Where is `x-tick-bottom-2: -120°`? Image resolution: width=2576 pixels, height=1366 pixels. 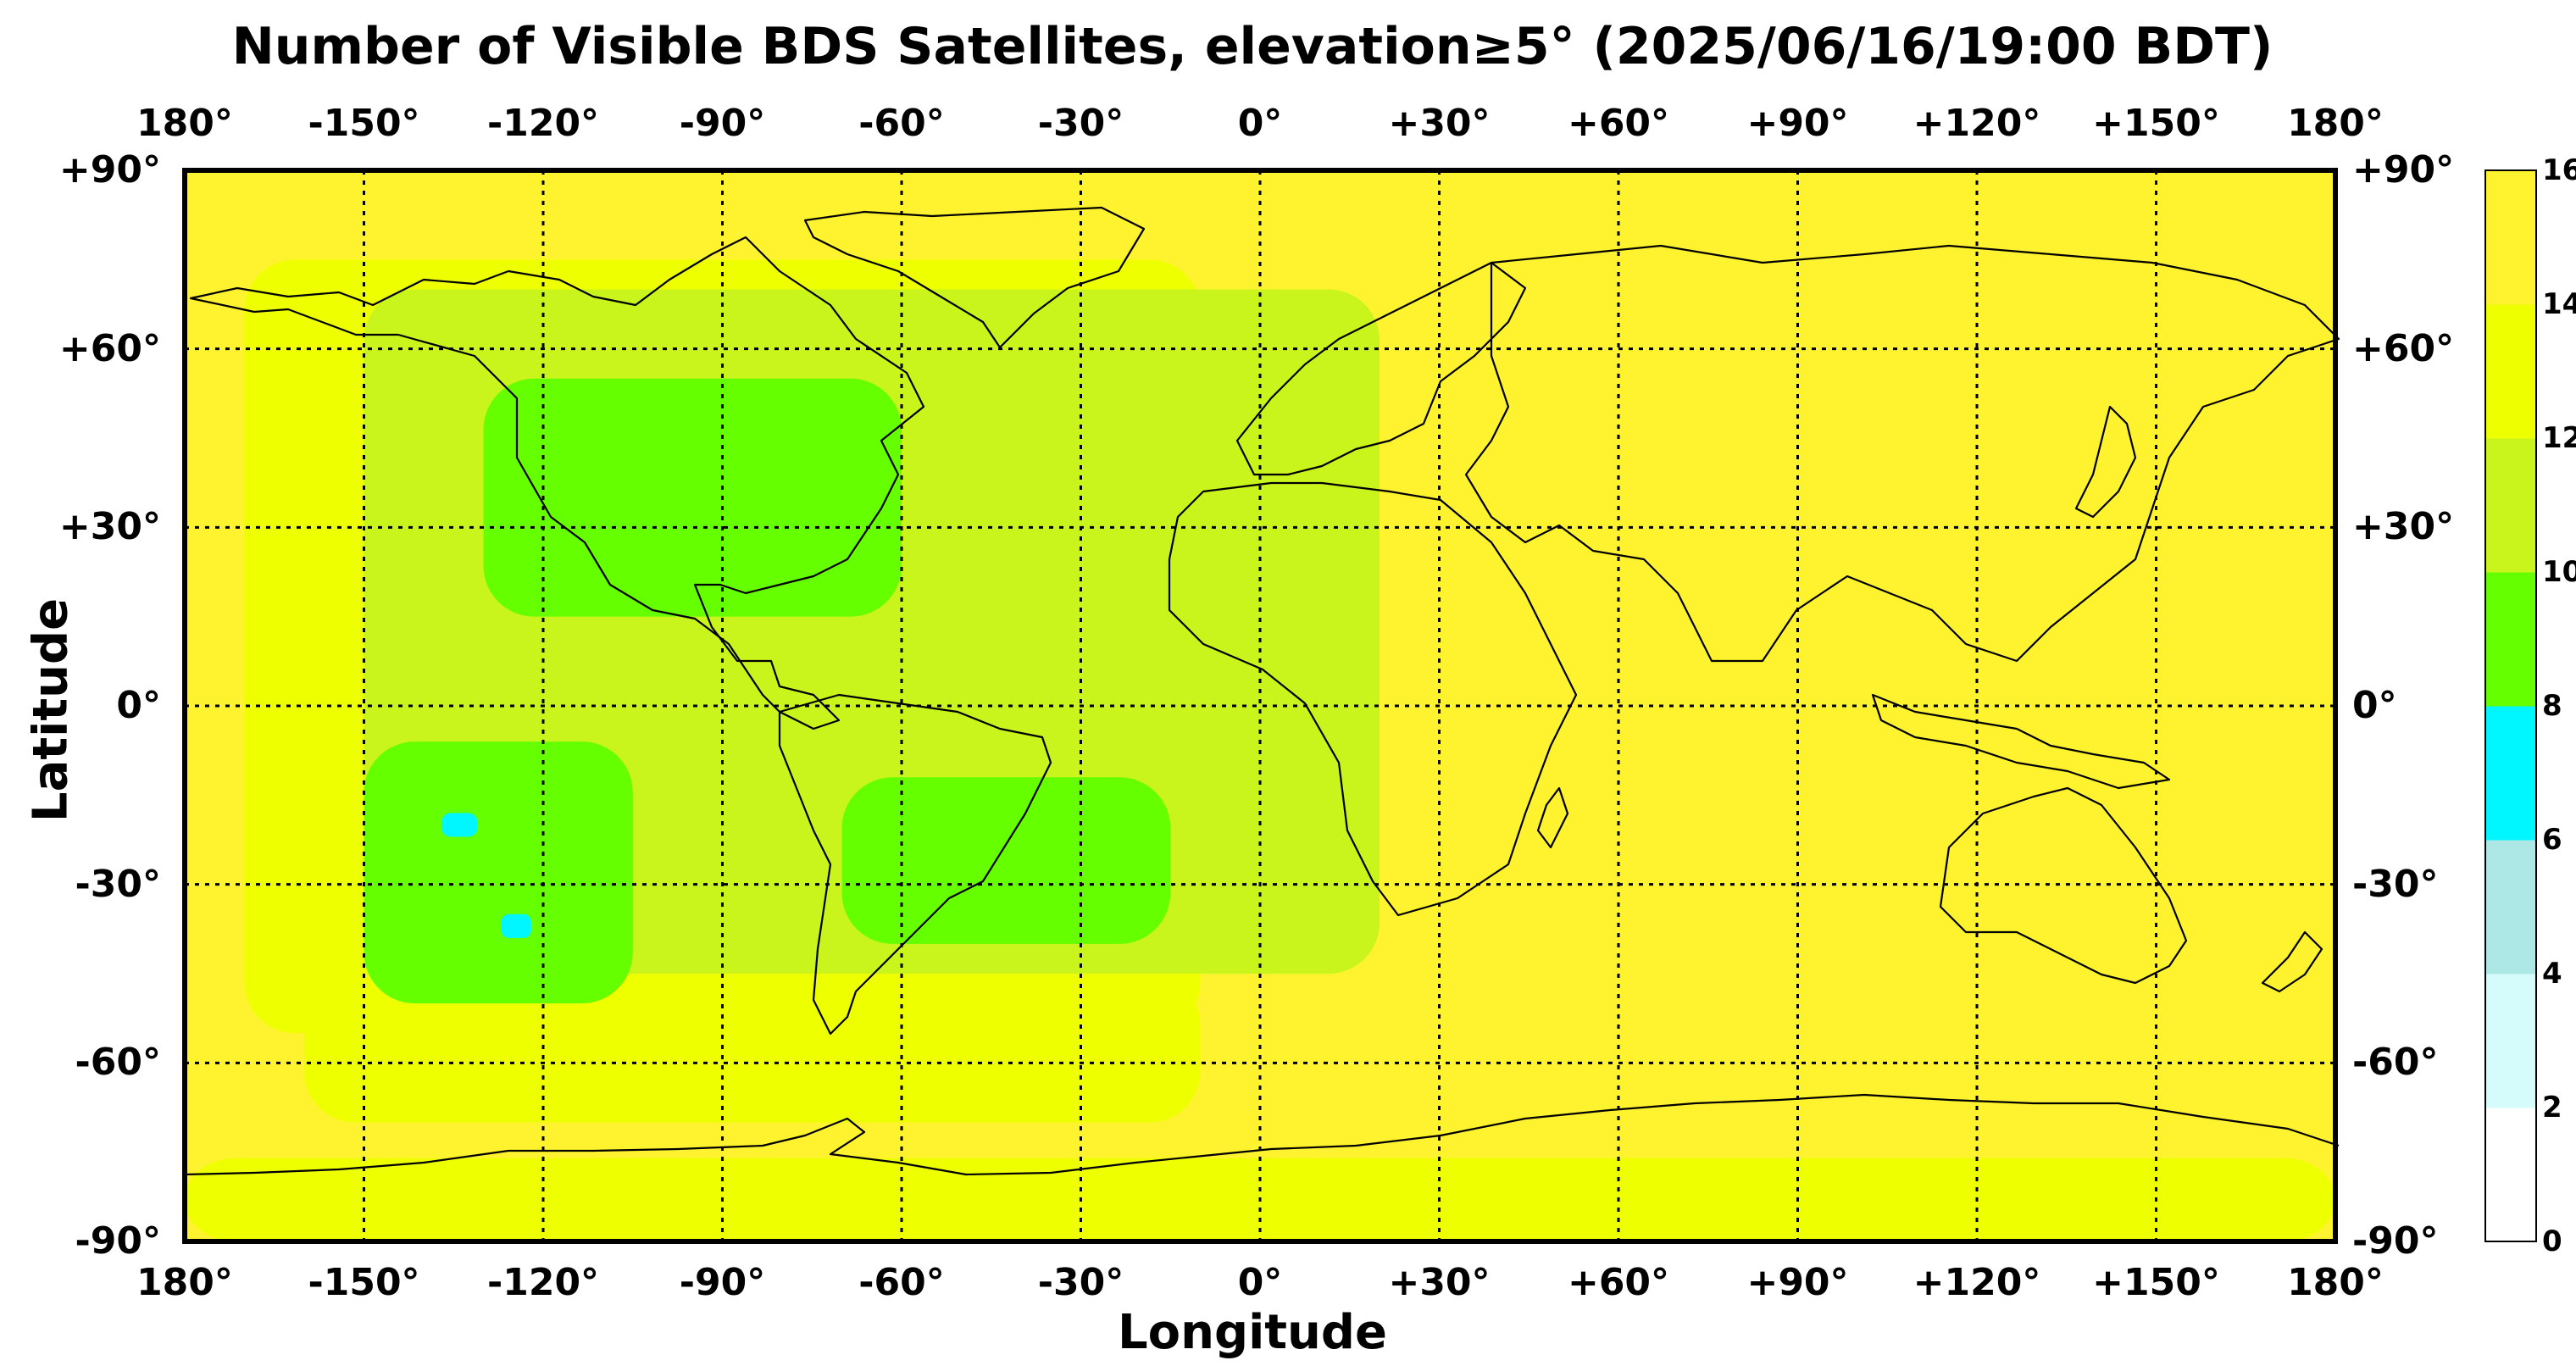
x-tick-bottom-2: -120° is located at coordinates (543, 1282).